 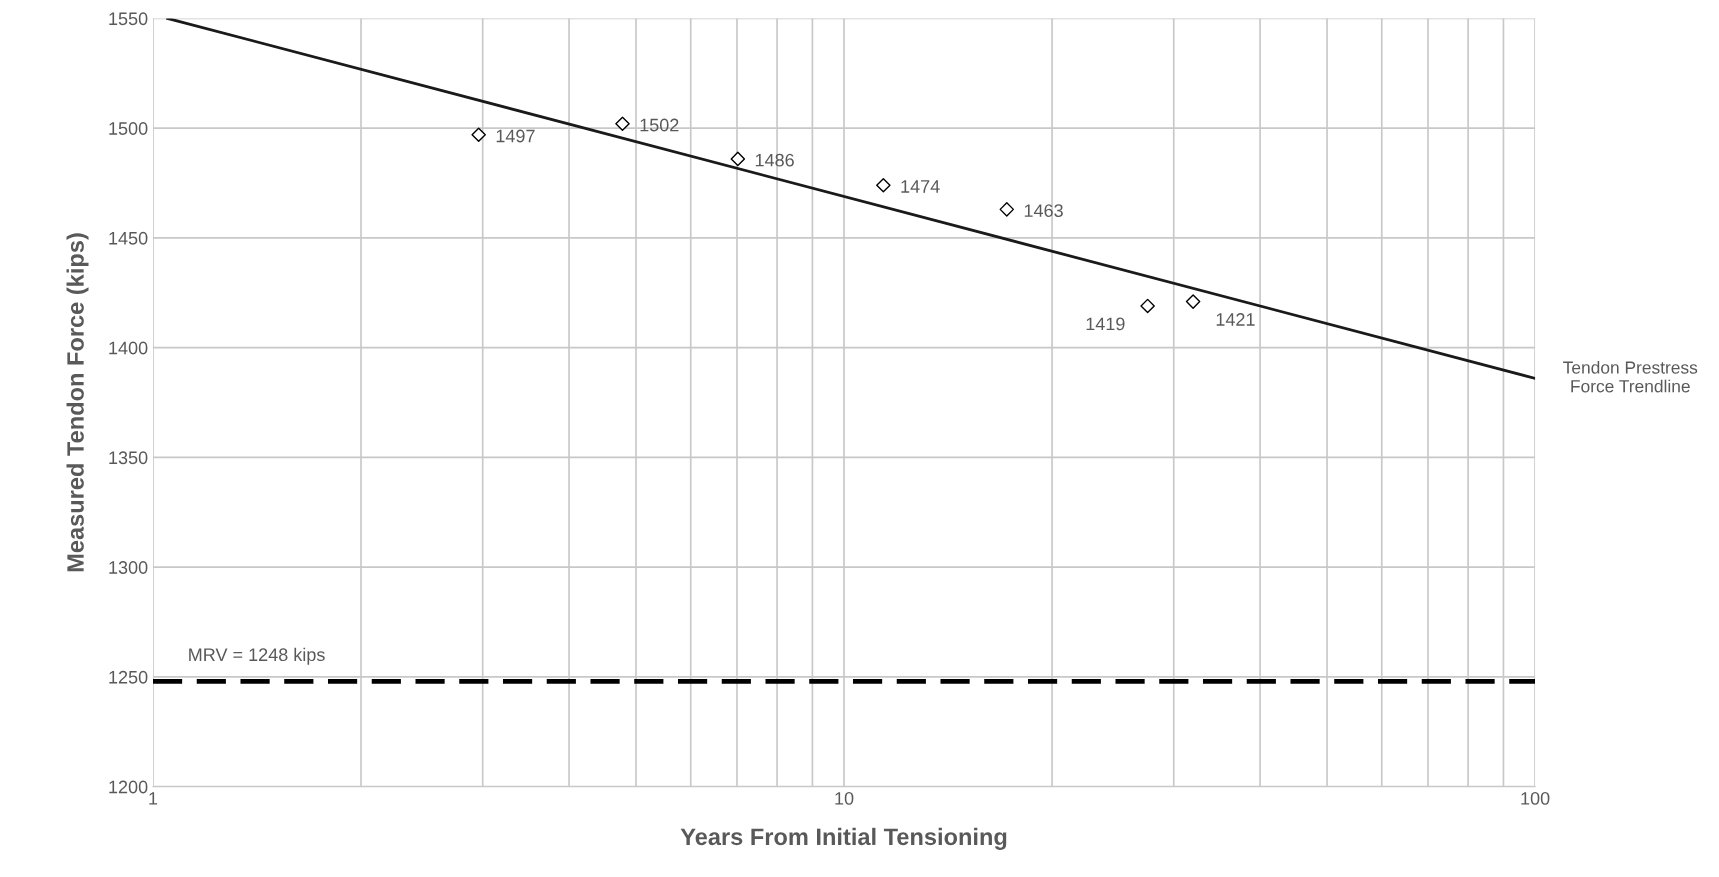 What do you see at coordinates (1535, 798) in the screenshot?
I see `x-tick-label: 100` at bounding box center [1535, 798].